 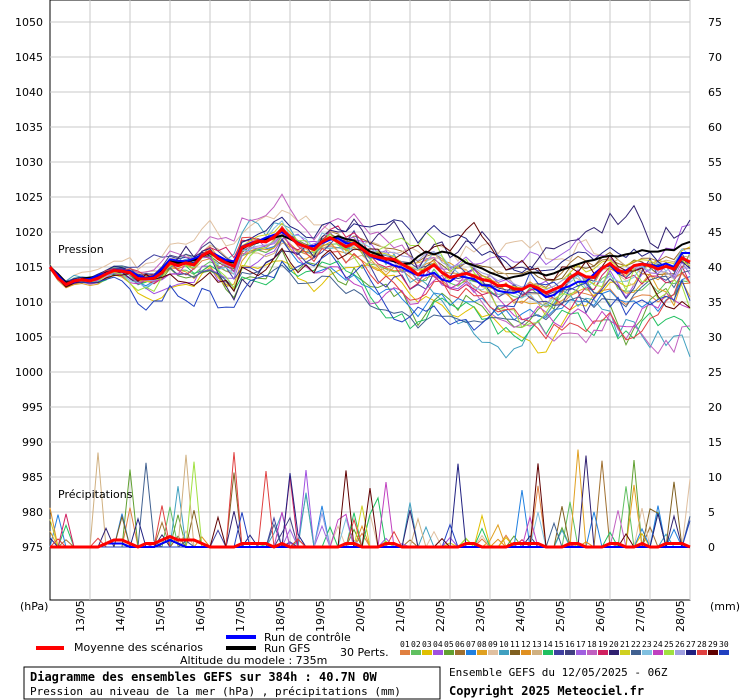 I want to click on pert-number: 06, so click(x=460, y=644).